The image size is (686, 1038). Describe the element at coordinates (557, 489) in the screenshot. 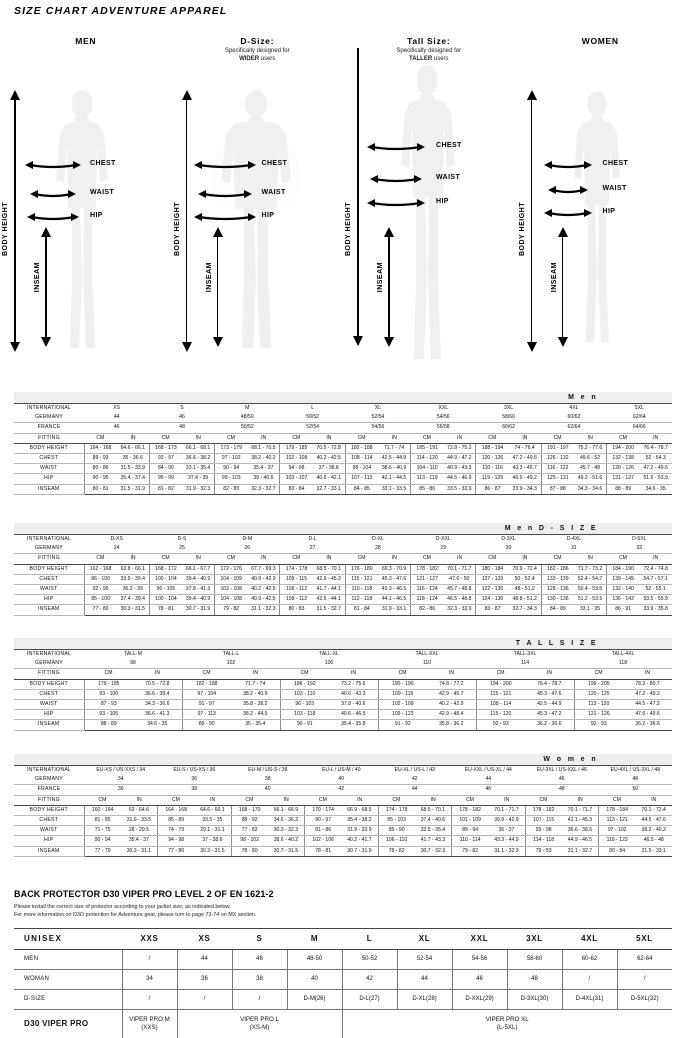

I see `cell-inseam-cm: 87 - 88` at that location.